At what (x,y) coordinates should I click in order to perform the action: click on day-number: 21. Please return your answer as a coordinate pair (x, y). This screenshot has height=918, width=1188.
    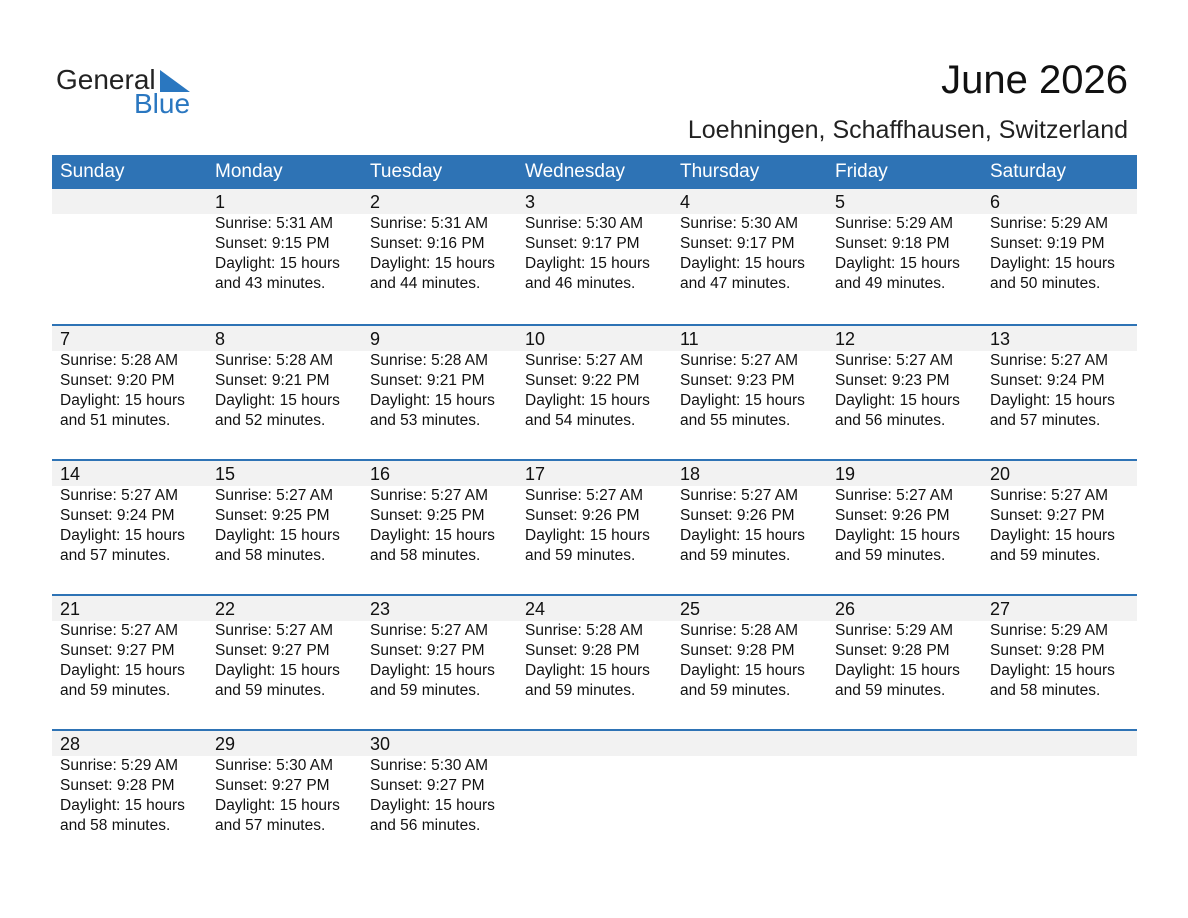
    Looking at the image, I should click on (70, 609).